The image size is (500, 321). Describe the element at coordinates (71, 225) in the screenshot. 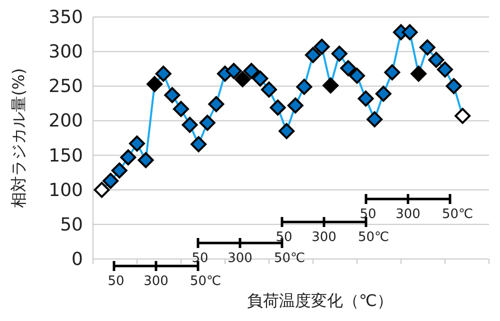

I see `y-tick-label: 50` at that location.